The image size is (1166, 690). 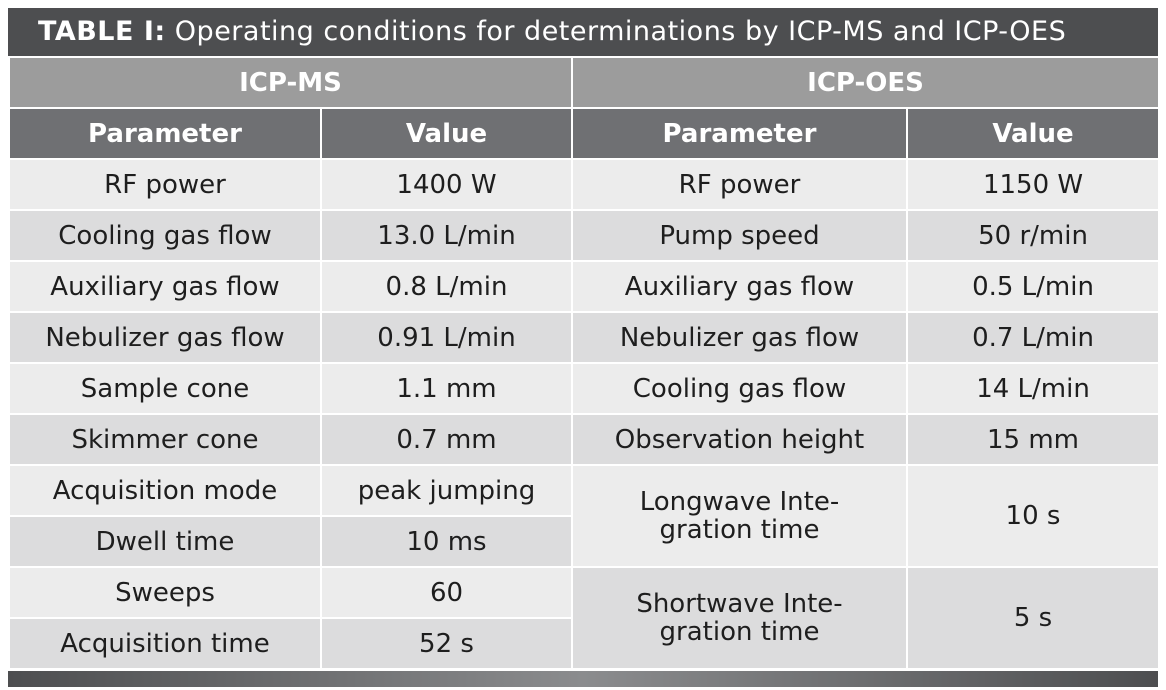 I want to click on ms-parameter-cell: Skimmer cone, so click(x=165, y=439).